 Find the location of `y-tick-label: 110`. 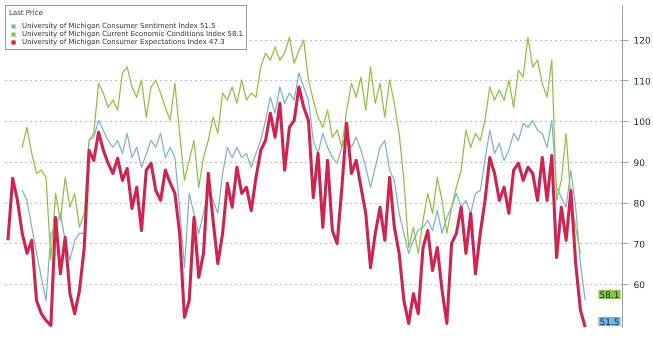

y-tick-label: 110 is located at coordinates (642, 82).